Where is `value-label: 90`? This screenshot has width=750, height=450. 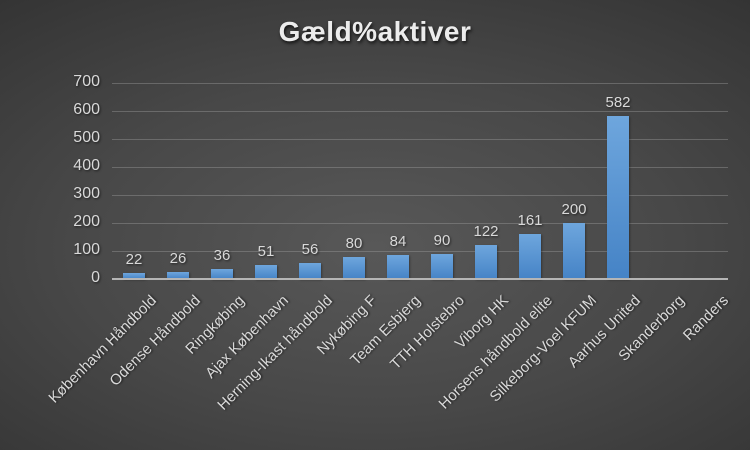
value-label: 90 is located at coordinates (442, 240).